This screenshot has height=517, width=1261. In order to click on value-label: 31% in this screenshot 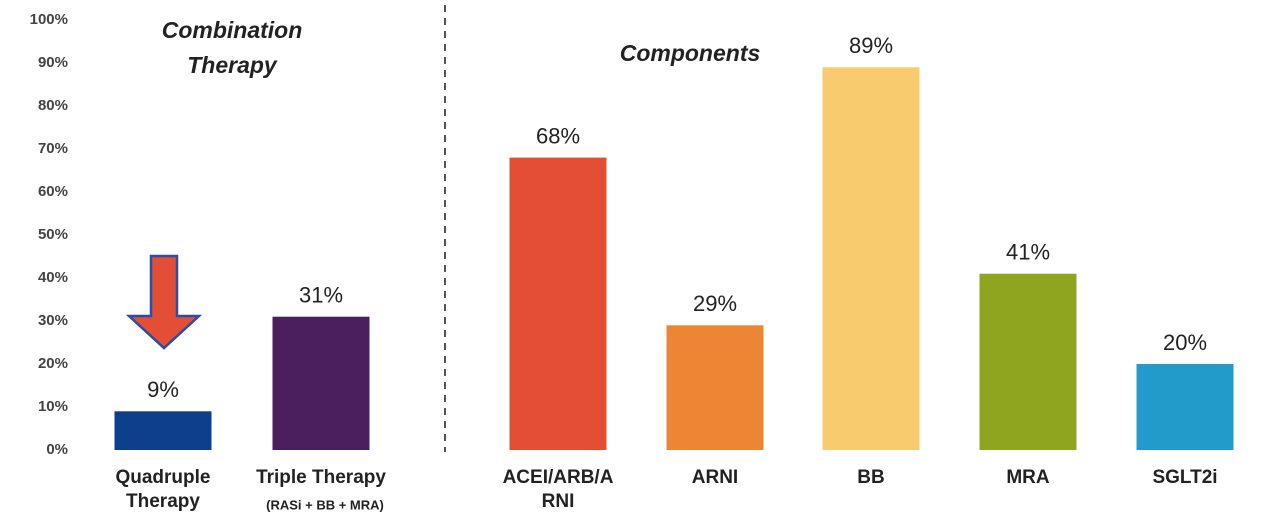, I will do `click(321, 295)`.